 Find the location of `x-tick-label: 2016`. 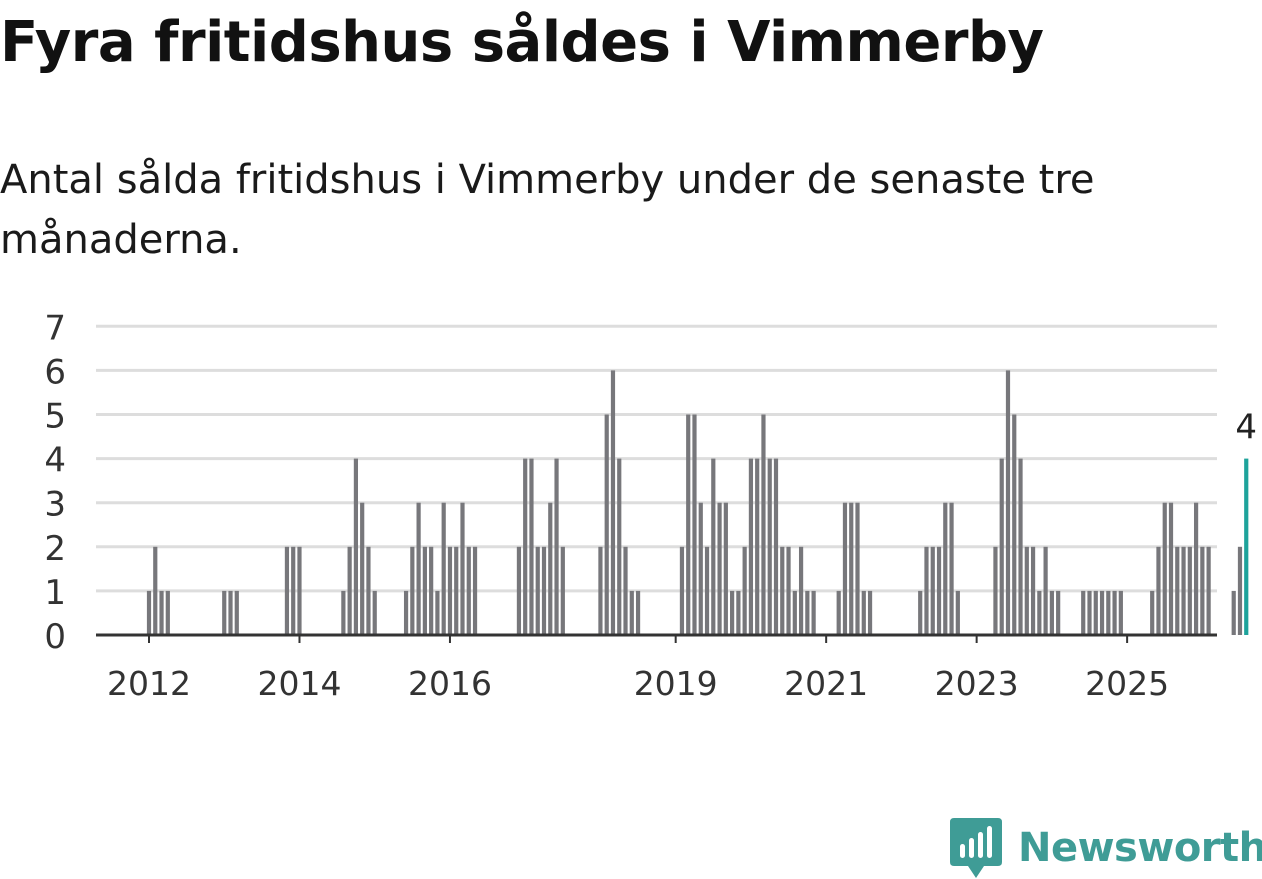

x-tick-label: 2016 is located at coordinates (450, 683).